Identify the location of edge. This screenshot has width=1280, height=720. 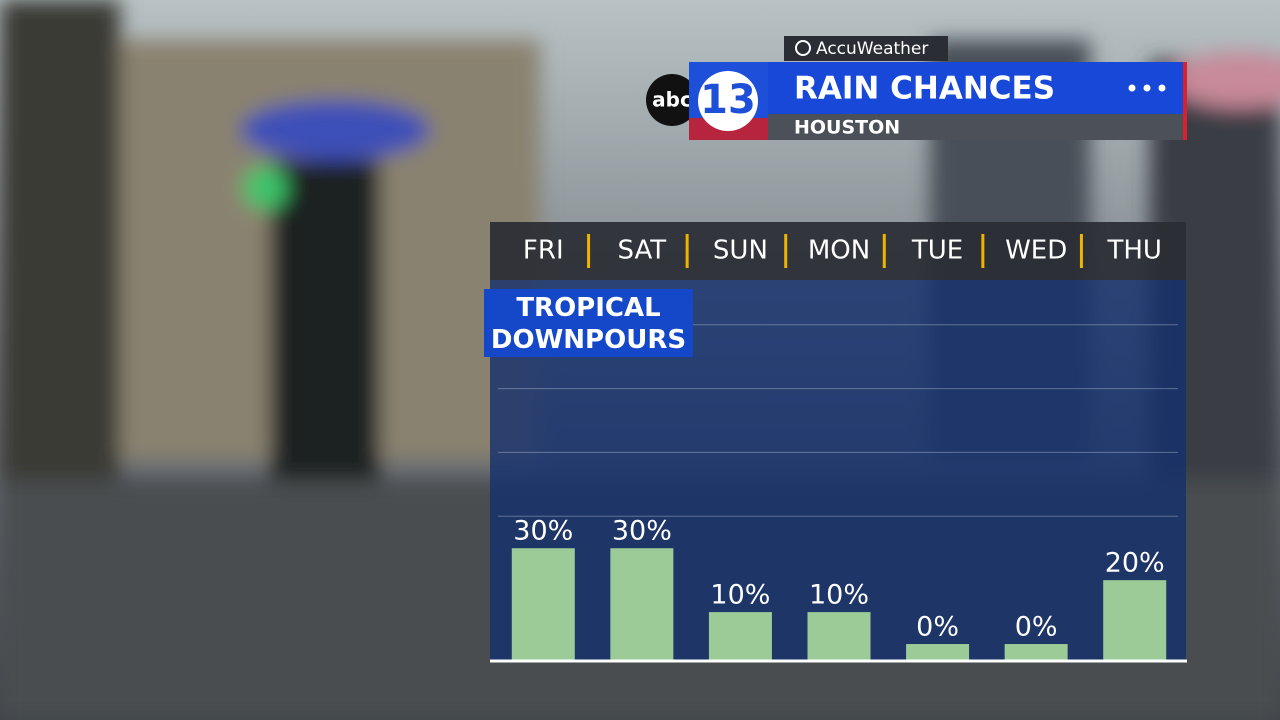
(1185, 101).